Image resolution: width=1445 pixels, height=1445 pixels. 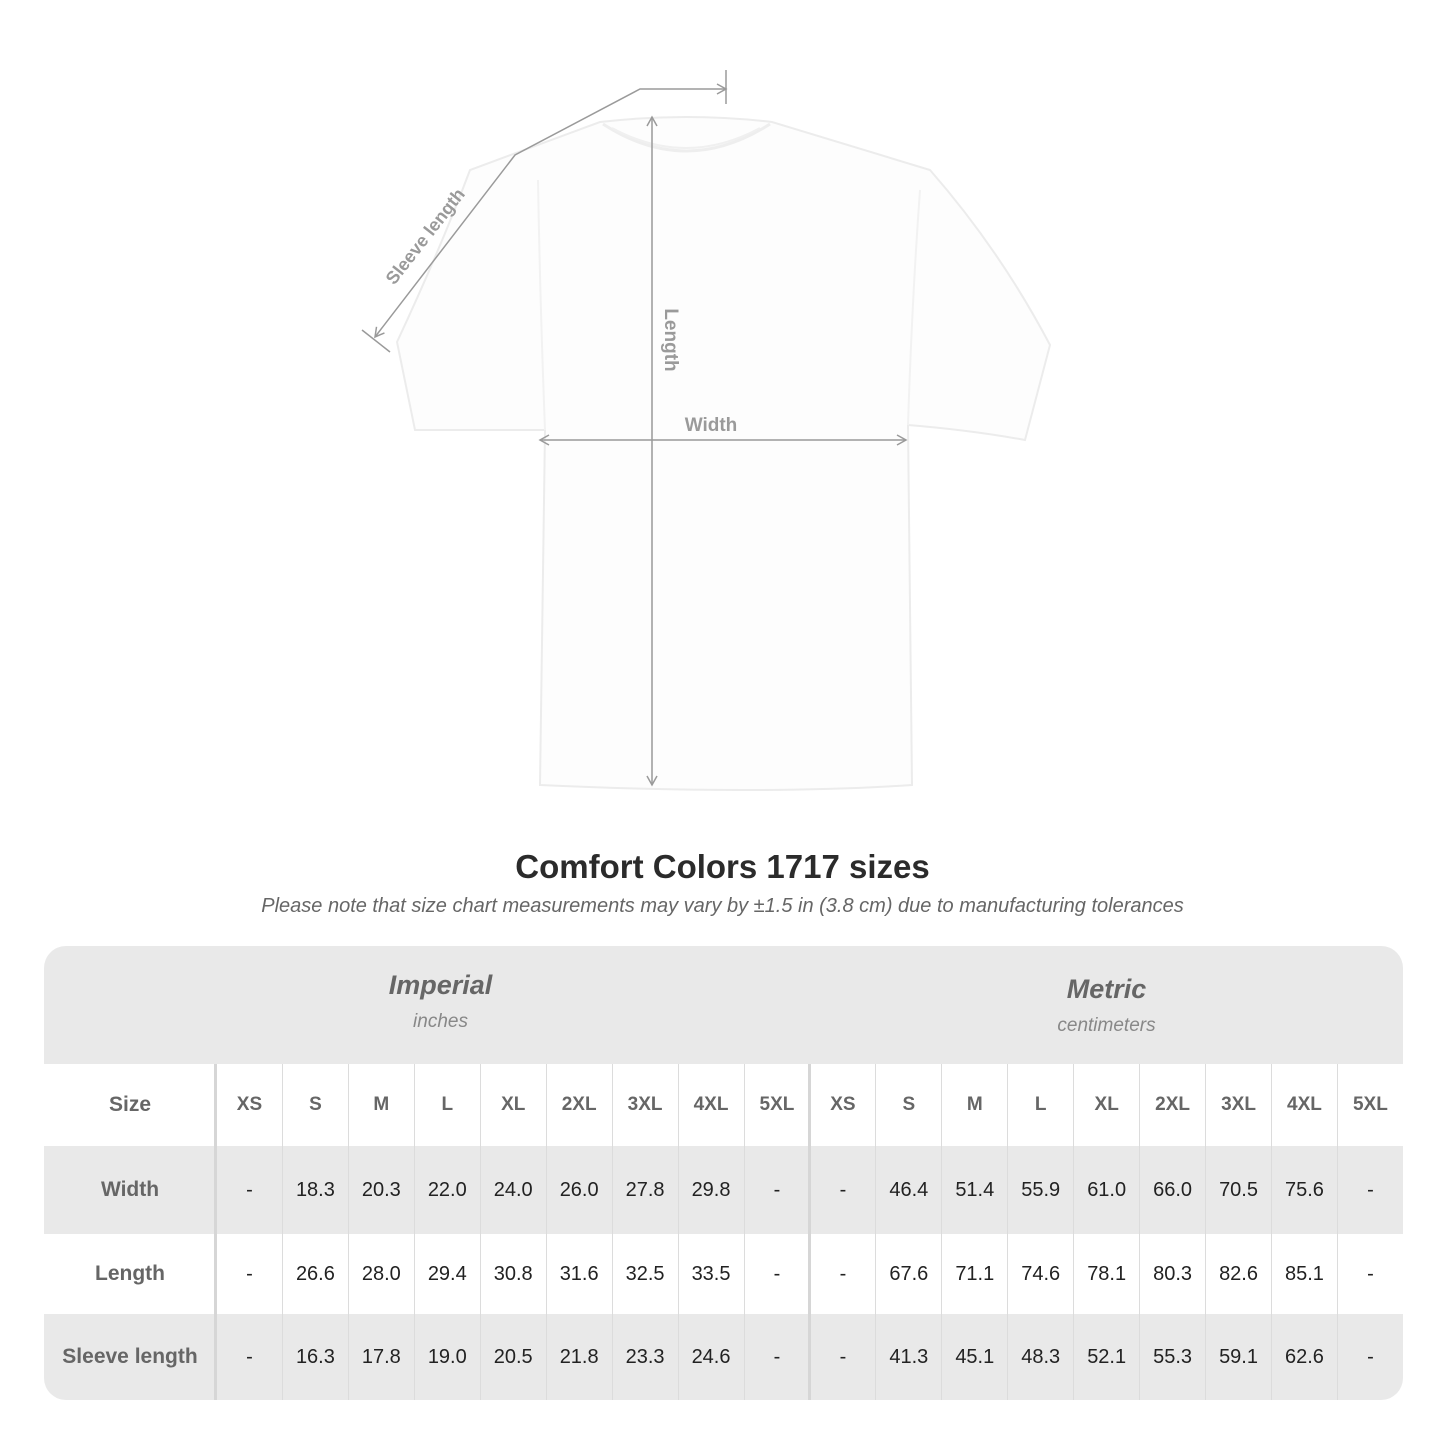 I want to click on imperial-value-cell: 18.3, so click(x=314, y=1190).